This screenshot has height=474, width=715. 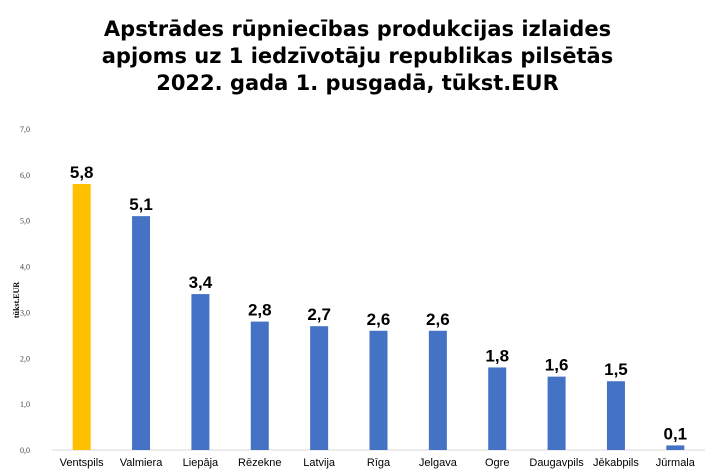 I want to click on category-label: Valmiera, so click(x=141, y=463).